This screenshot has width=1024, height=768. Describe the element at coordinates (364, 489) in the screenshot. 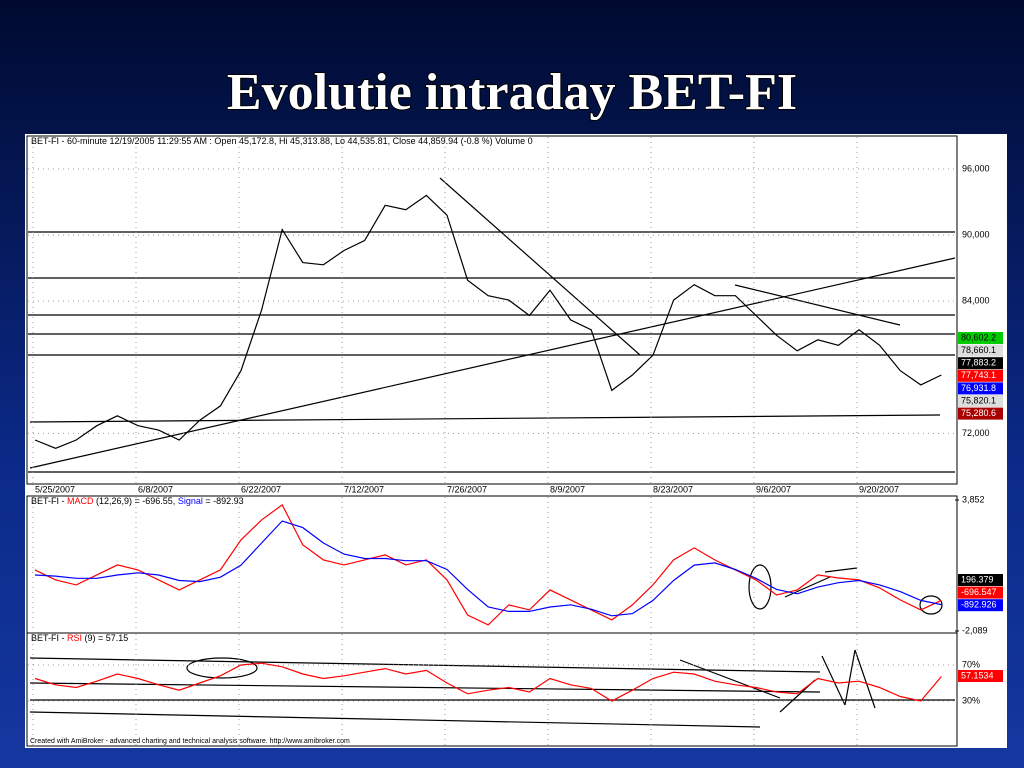

I see `x-tick-label: 7/12/2007` at that location.